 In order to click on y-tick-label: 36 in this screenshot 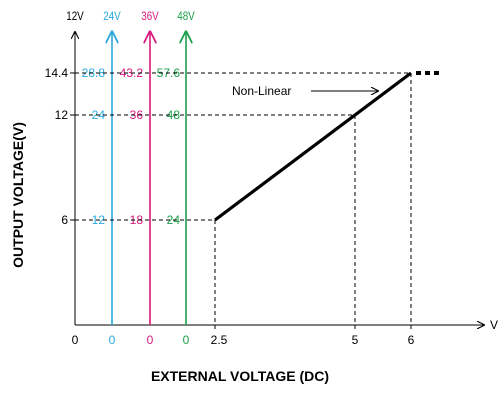, I will do `click(137, 115)`.